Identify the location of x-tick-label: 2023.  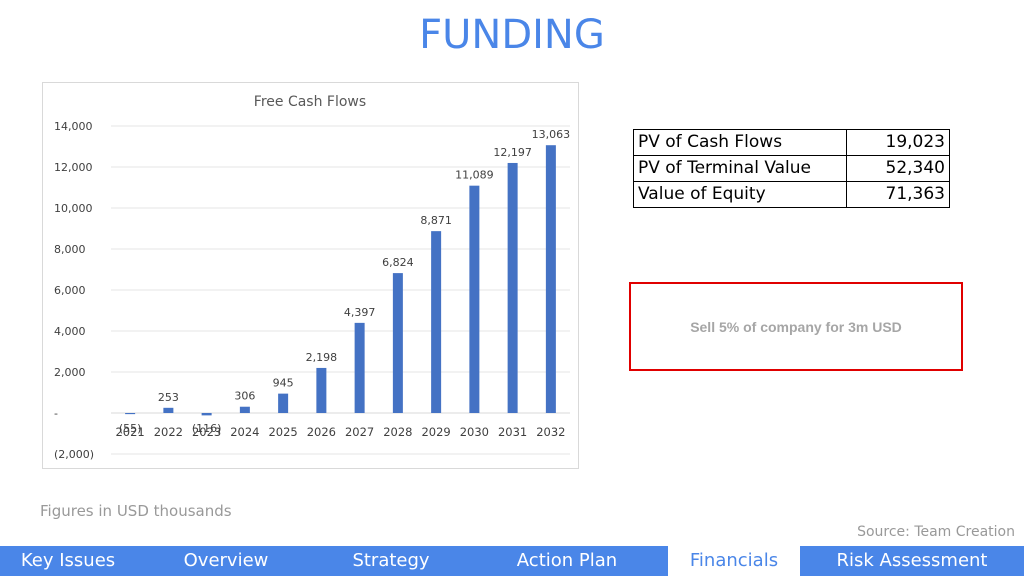
(206, 432).